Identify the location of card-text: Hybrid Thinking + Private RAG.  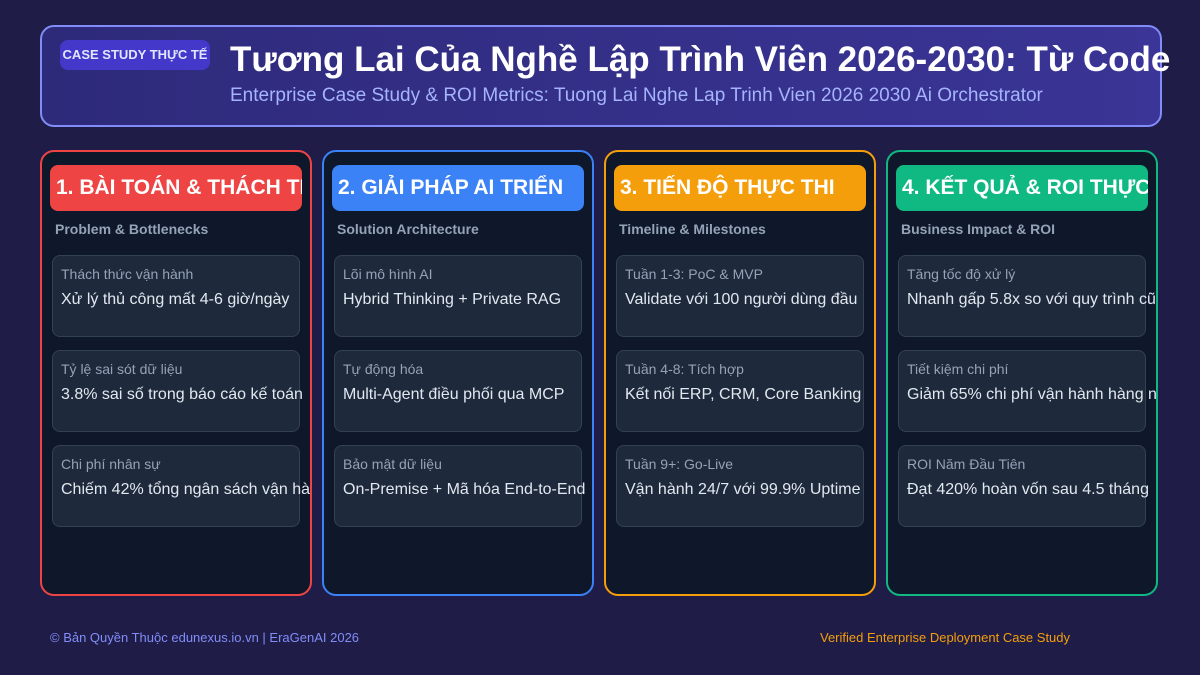
(452, 299).